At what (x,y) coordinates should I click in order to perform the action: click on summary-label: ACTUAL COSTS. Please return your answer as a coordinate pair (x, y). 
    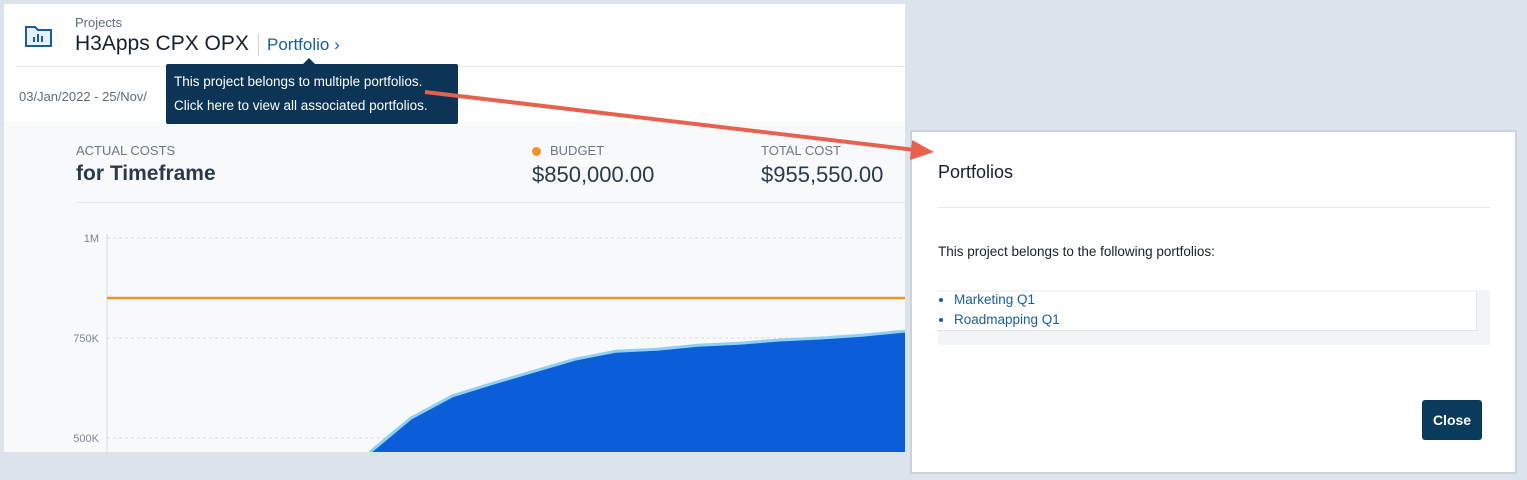
    Looking at the image, I should click on (126, 150).